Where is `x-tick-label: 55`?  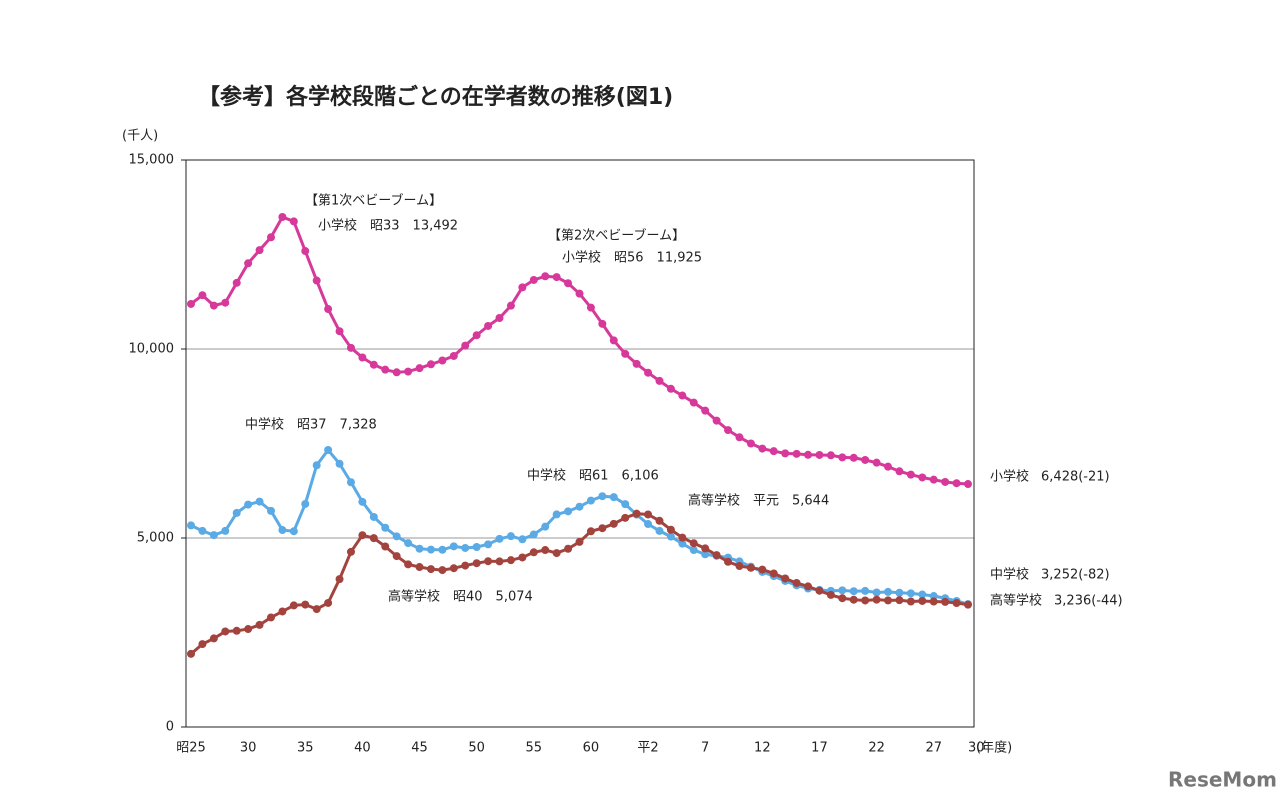
x-tick-label: 55 is located at coordinates (534, 748).